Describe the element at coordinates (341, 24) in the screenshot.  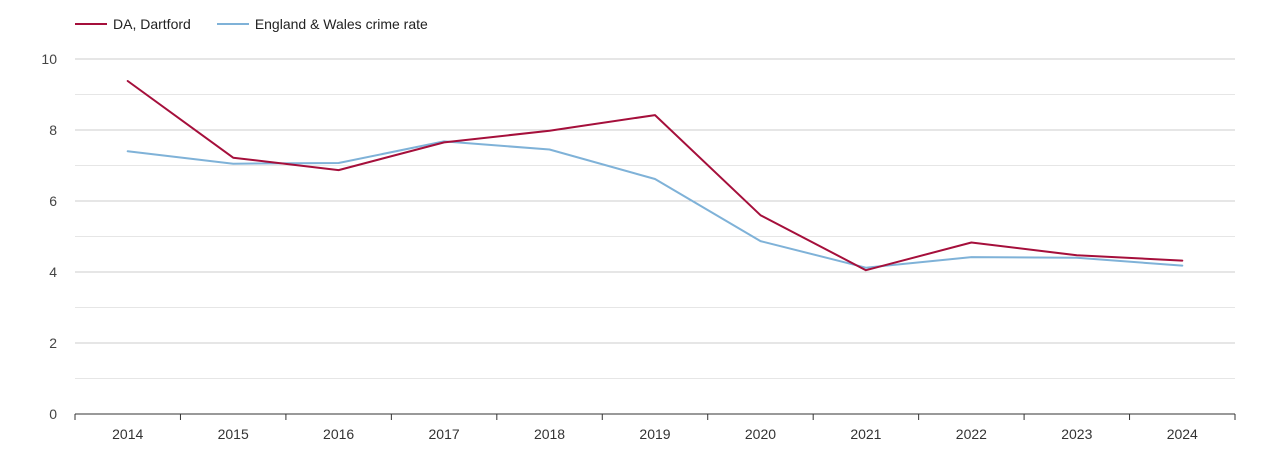
I see `legend-label-england-wales: England & Wales crime rate` at that location.